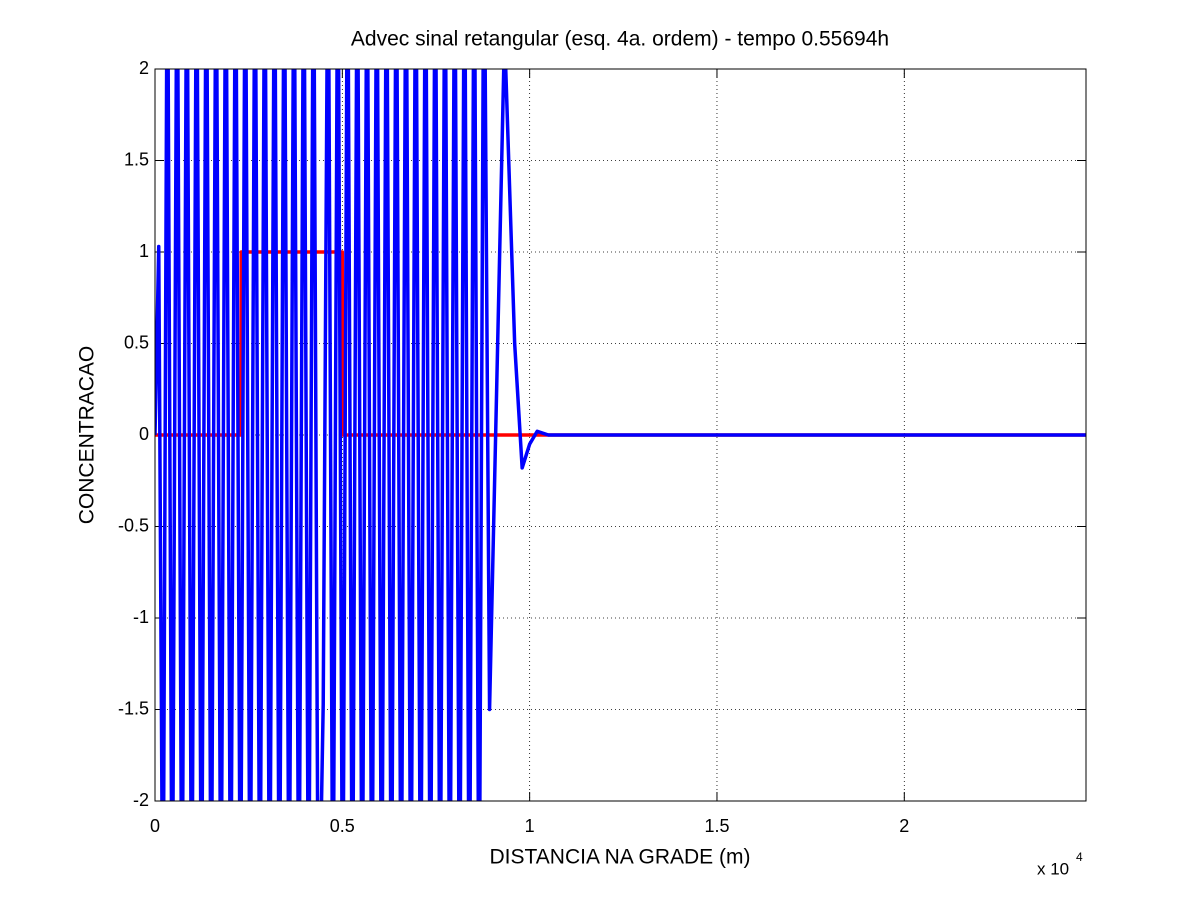 This screenshot has width=1200, height=900. Describe the element at coordinates (530, 826) in the screenshot. I see `x-tick-label: 1` at that location.